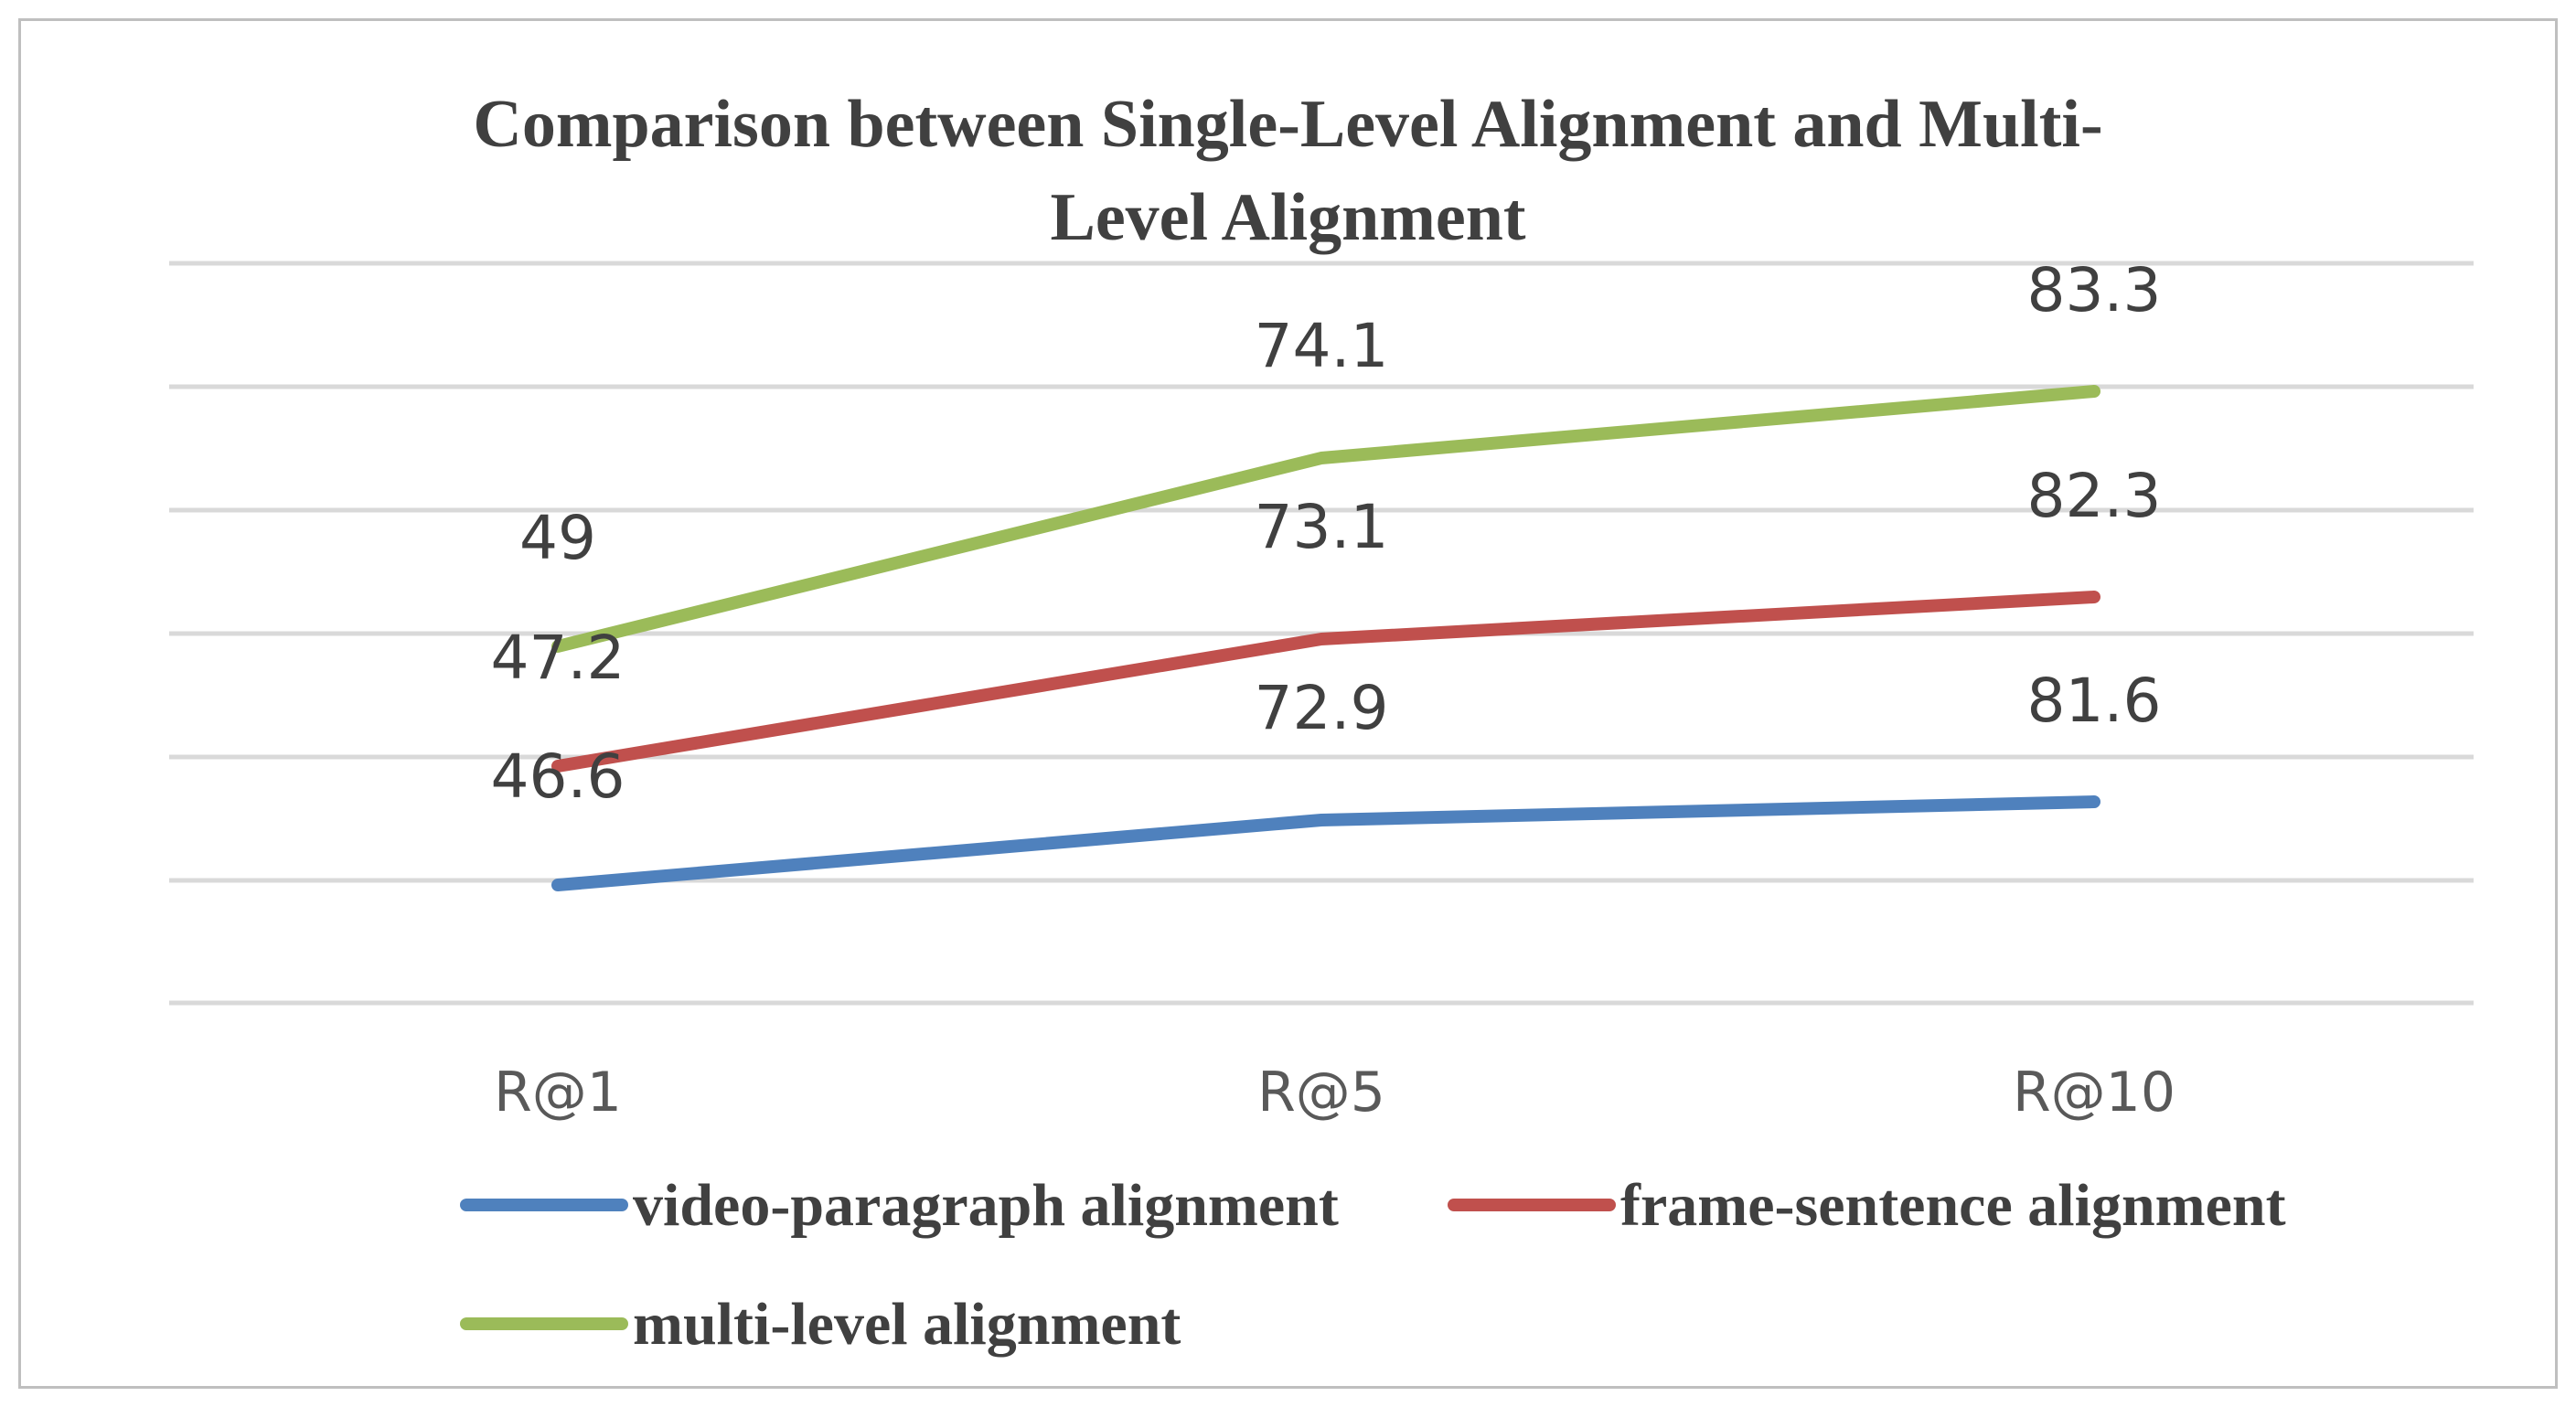 The width and height of the screenshot is (2576, 1407). I want to click on legend-label-2: frame-sentence alignment, so click(1953, 1205).